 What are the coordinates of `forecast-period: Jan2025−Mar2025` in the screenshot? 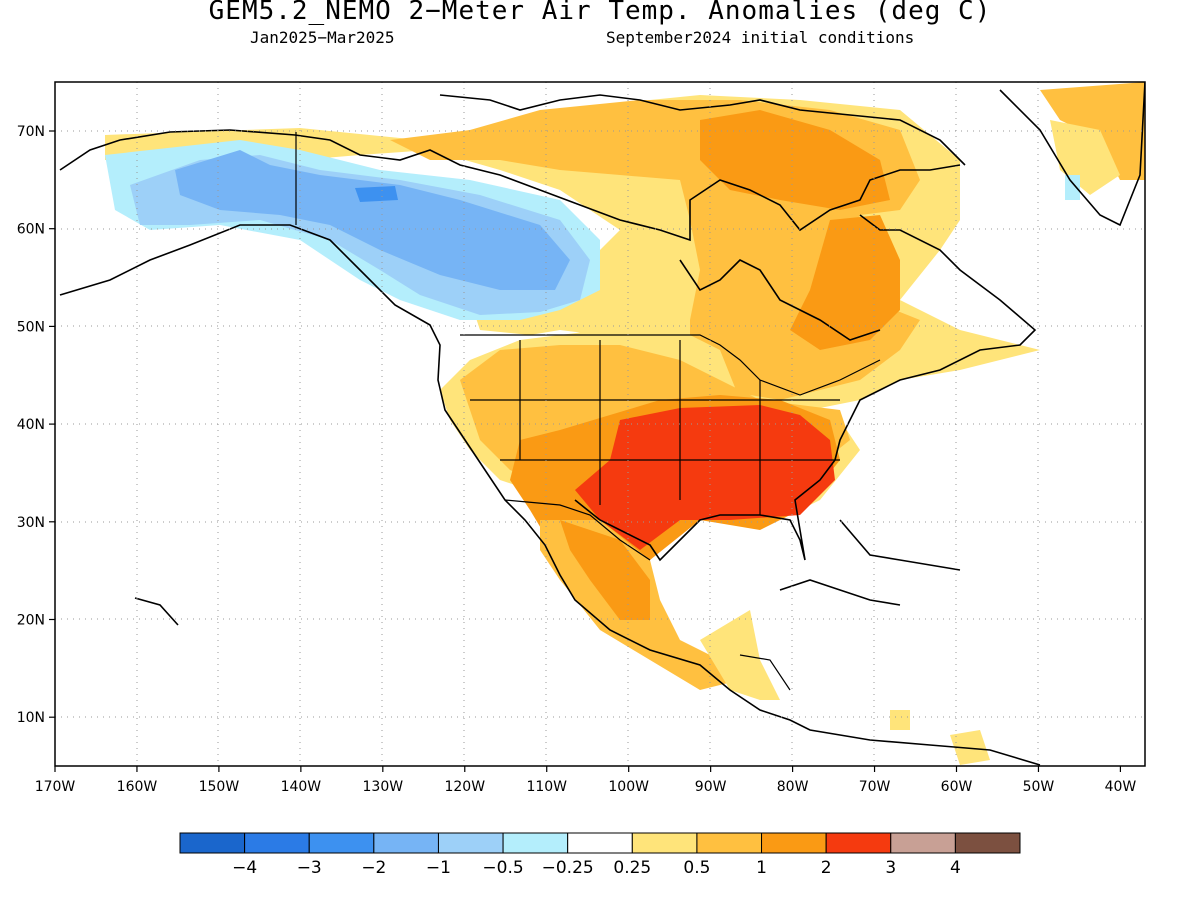 It's located at (322, 37).